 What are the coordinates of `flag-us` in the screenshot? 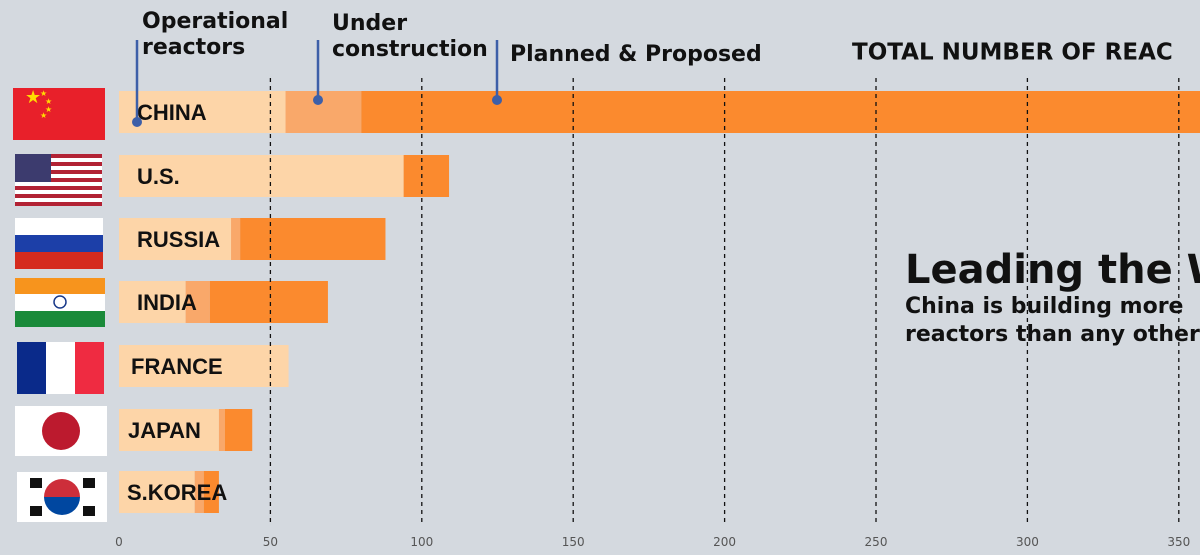 It's located at (58, 180).